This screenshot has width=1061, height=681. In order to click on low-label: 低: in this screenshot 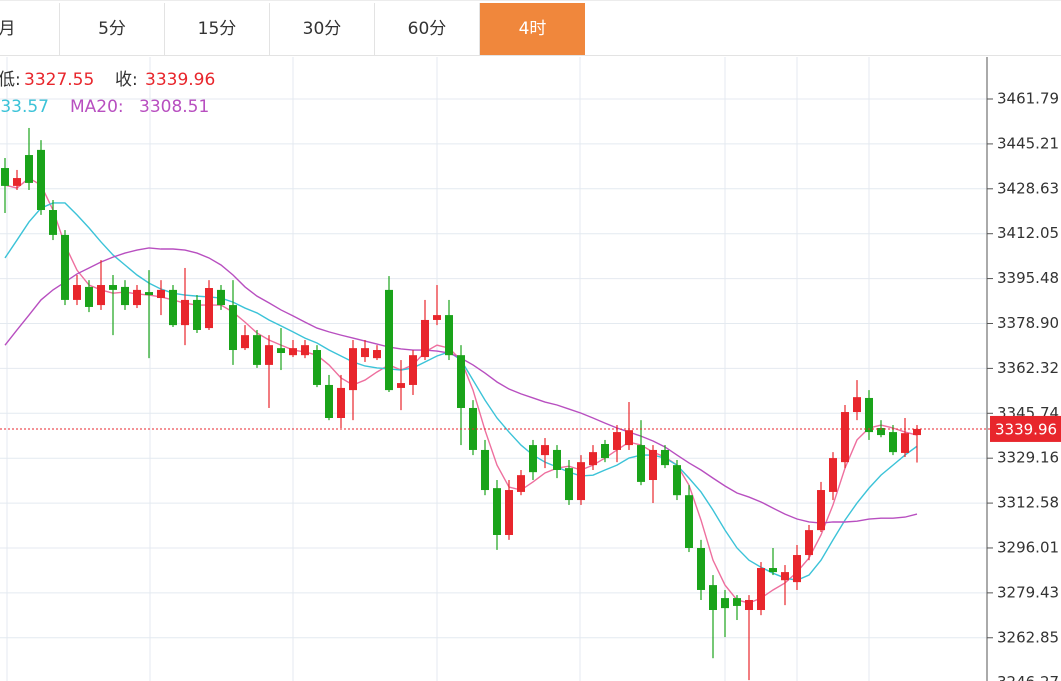, I will do `click(10, 80)`.